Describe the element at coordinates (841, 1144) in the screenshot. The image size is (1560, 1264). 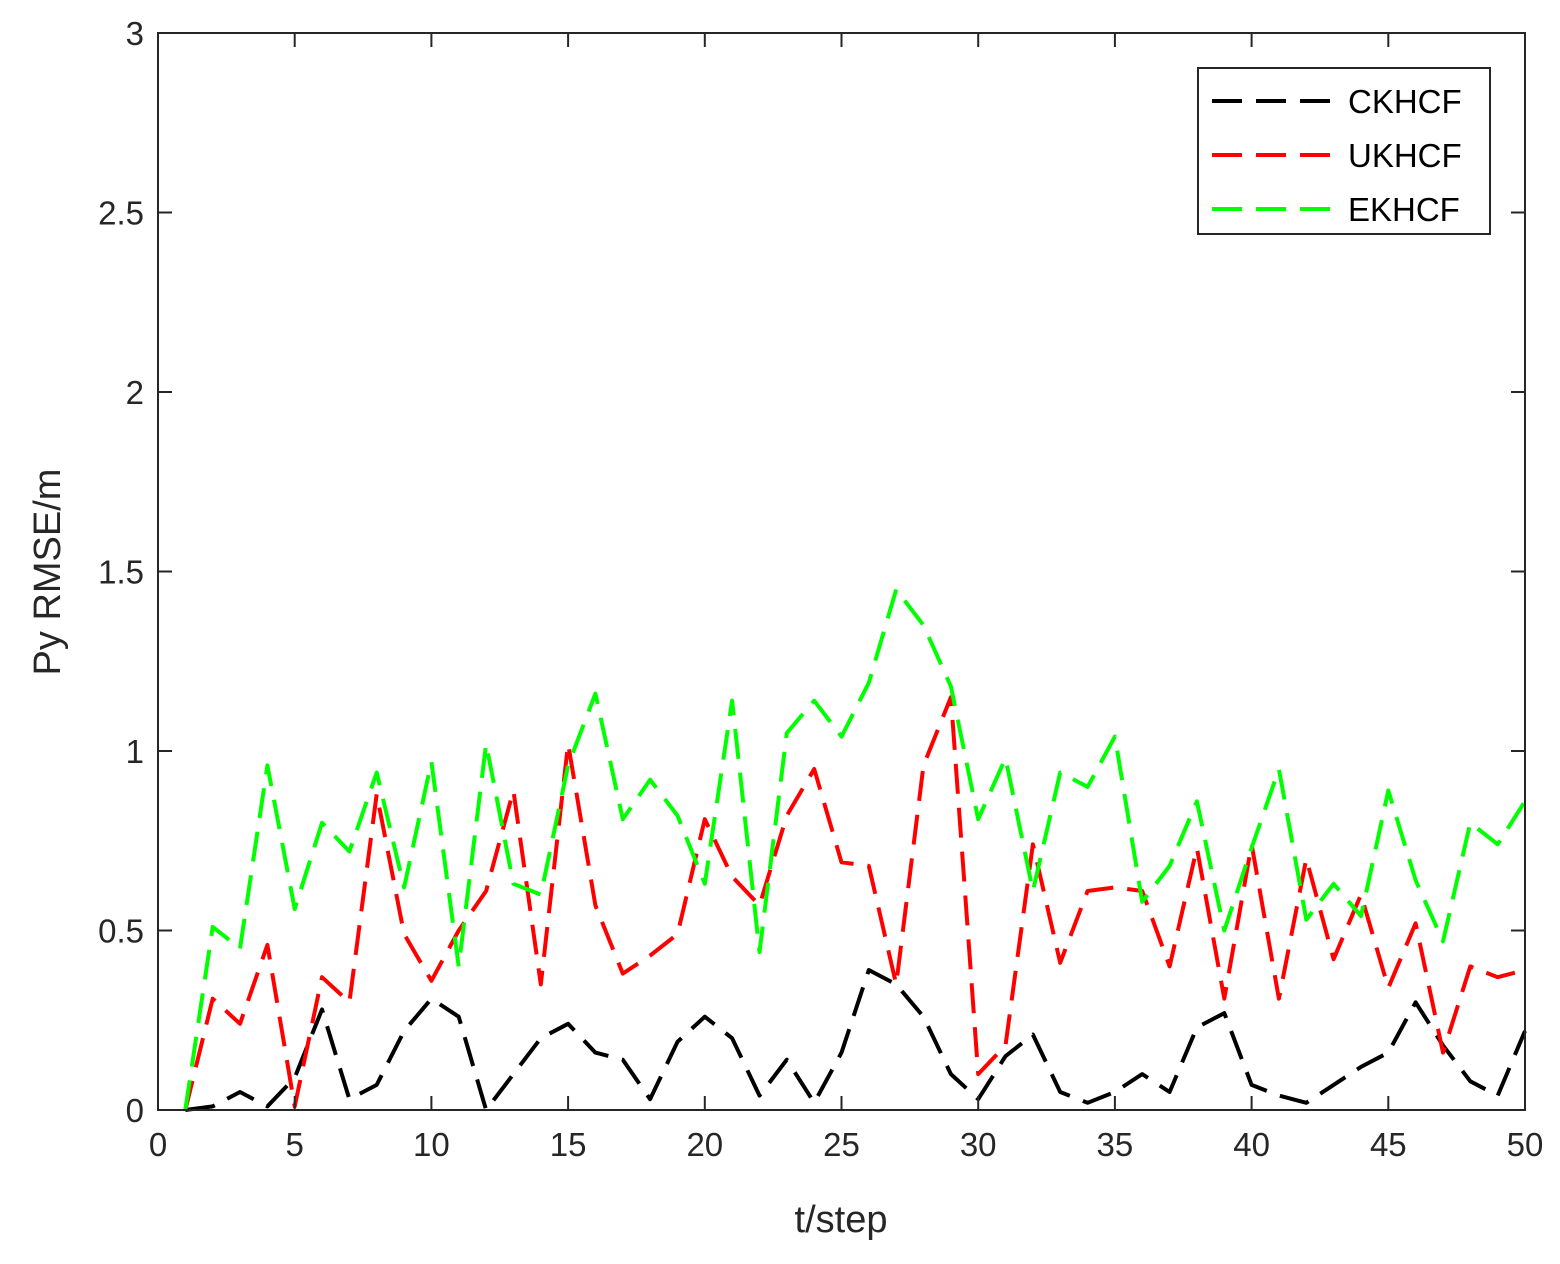
I see `x-tick-label: 25` at that location.